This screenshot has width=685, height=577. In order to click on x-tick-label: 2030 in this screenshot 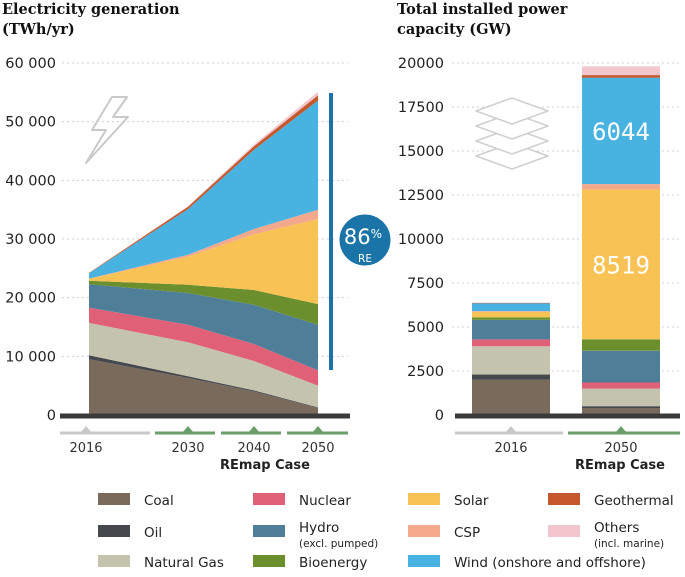, I will do `click(187, 448)`.